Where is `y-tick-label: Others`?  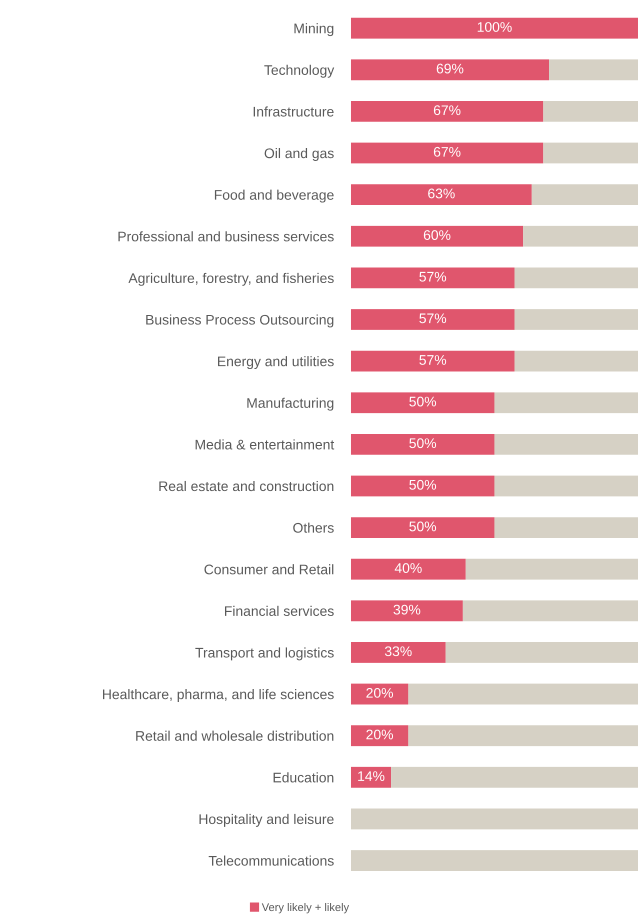 y-tick-label: Others is located at coordinates (313, 527).